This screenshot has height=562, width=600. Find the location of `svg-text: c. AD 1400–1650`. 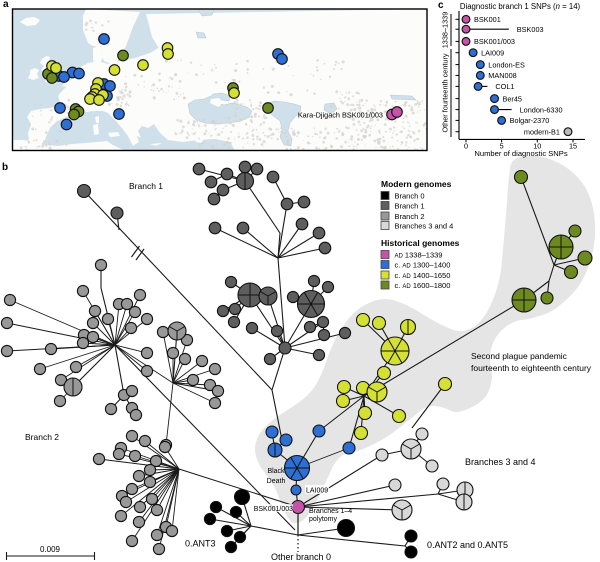

svg-text: c. AD 1400–1650 is located at coordinates (423, 275).